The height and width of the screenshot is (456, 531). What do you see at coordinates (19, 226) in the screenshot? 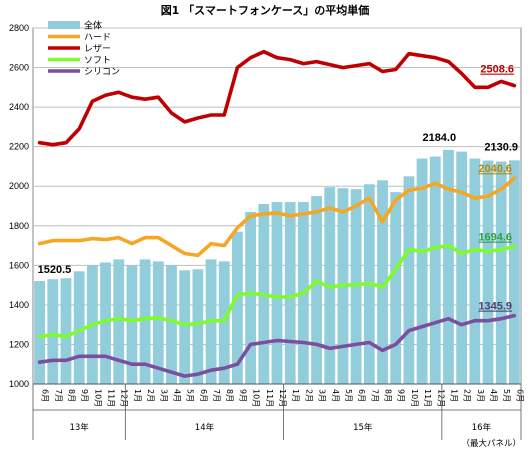
I see `y-tick-label: 1800` at bounding box center [19, 226].